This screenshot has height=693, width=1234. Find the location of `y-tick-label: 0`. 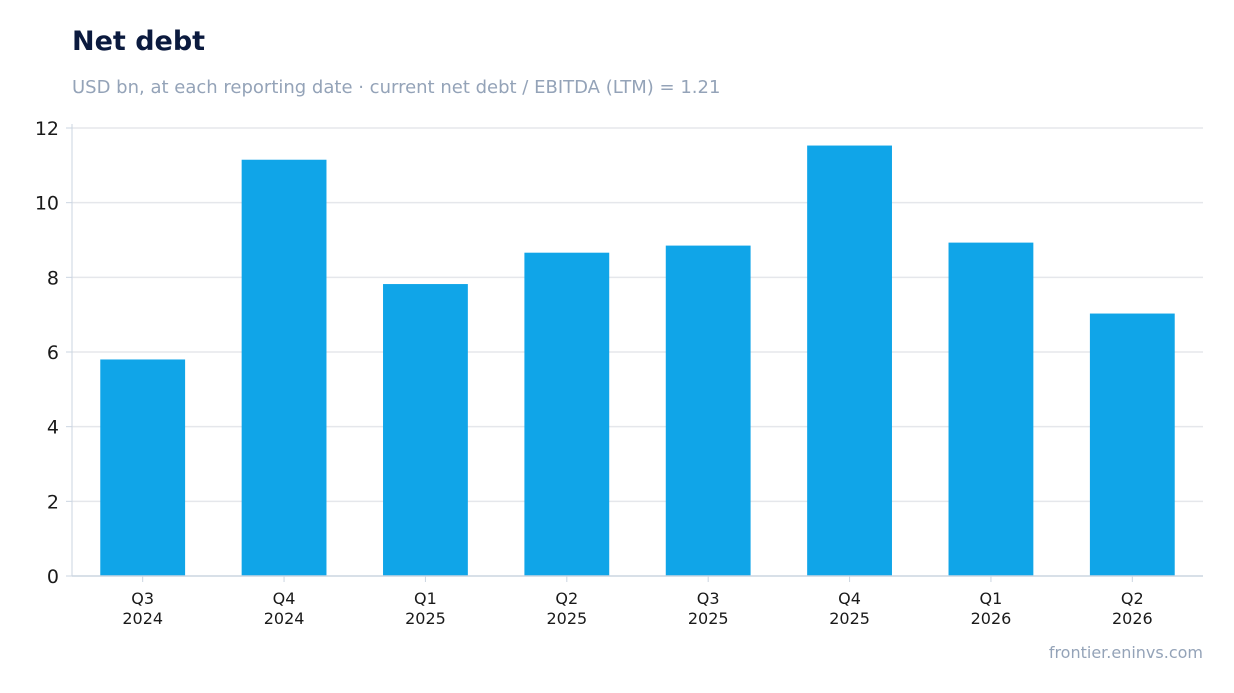

y-tick-label: 0 is located at coordinates (53, 577).